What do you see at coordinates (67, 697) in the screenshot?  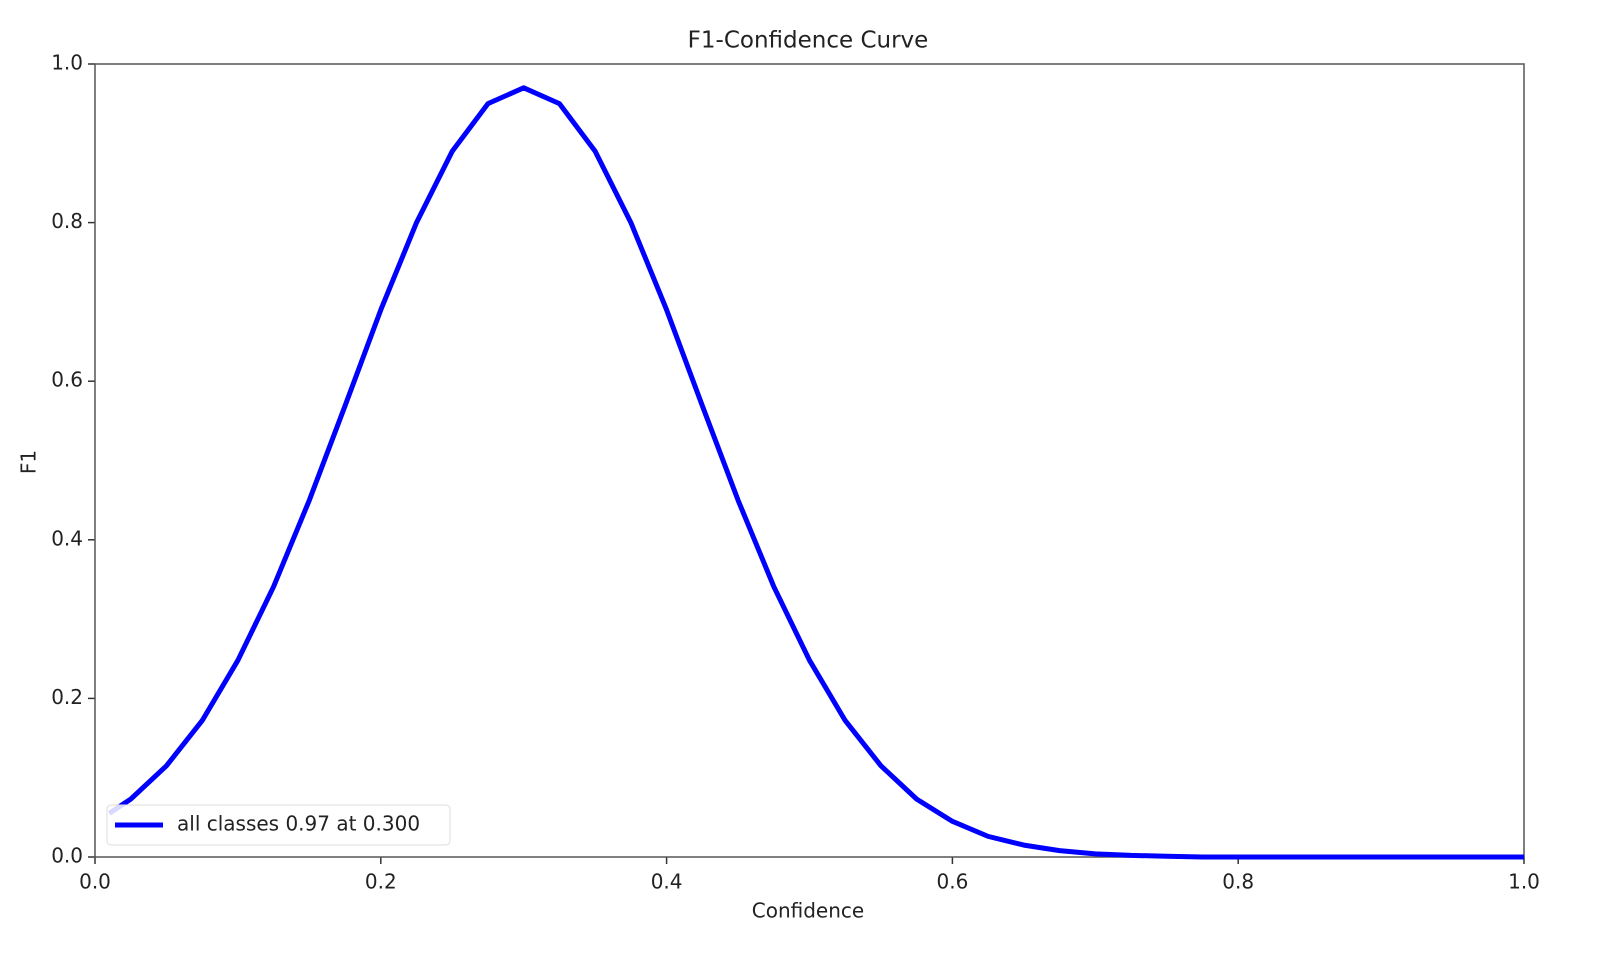 I see `y-tick-label: 0.2` at bounding box center [67, 697].